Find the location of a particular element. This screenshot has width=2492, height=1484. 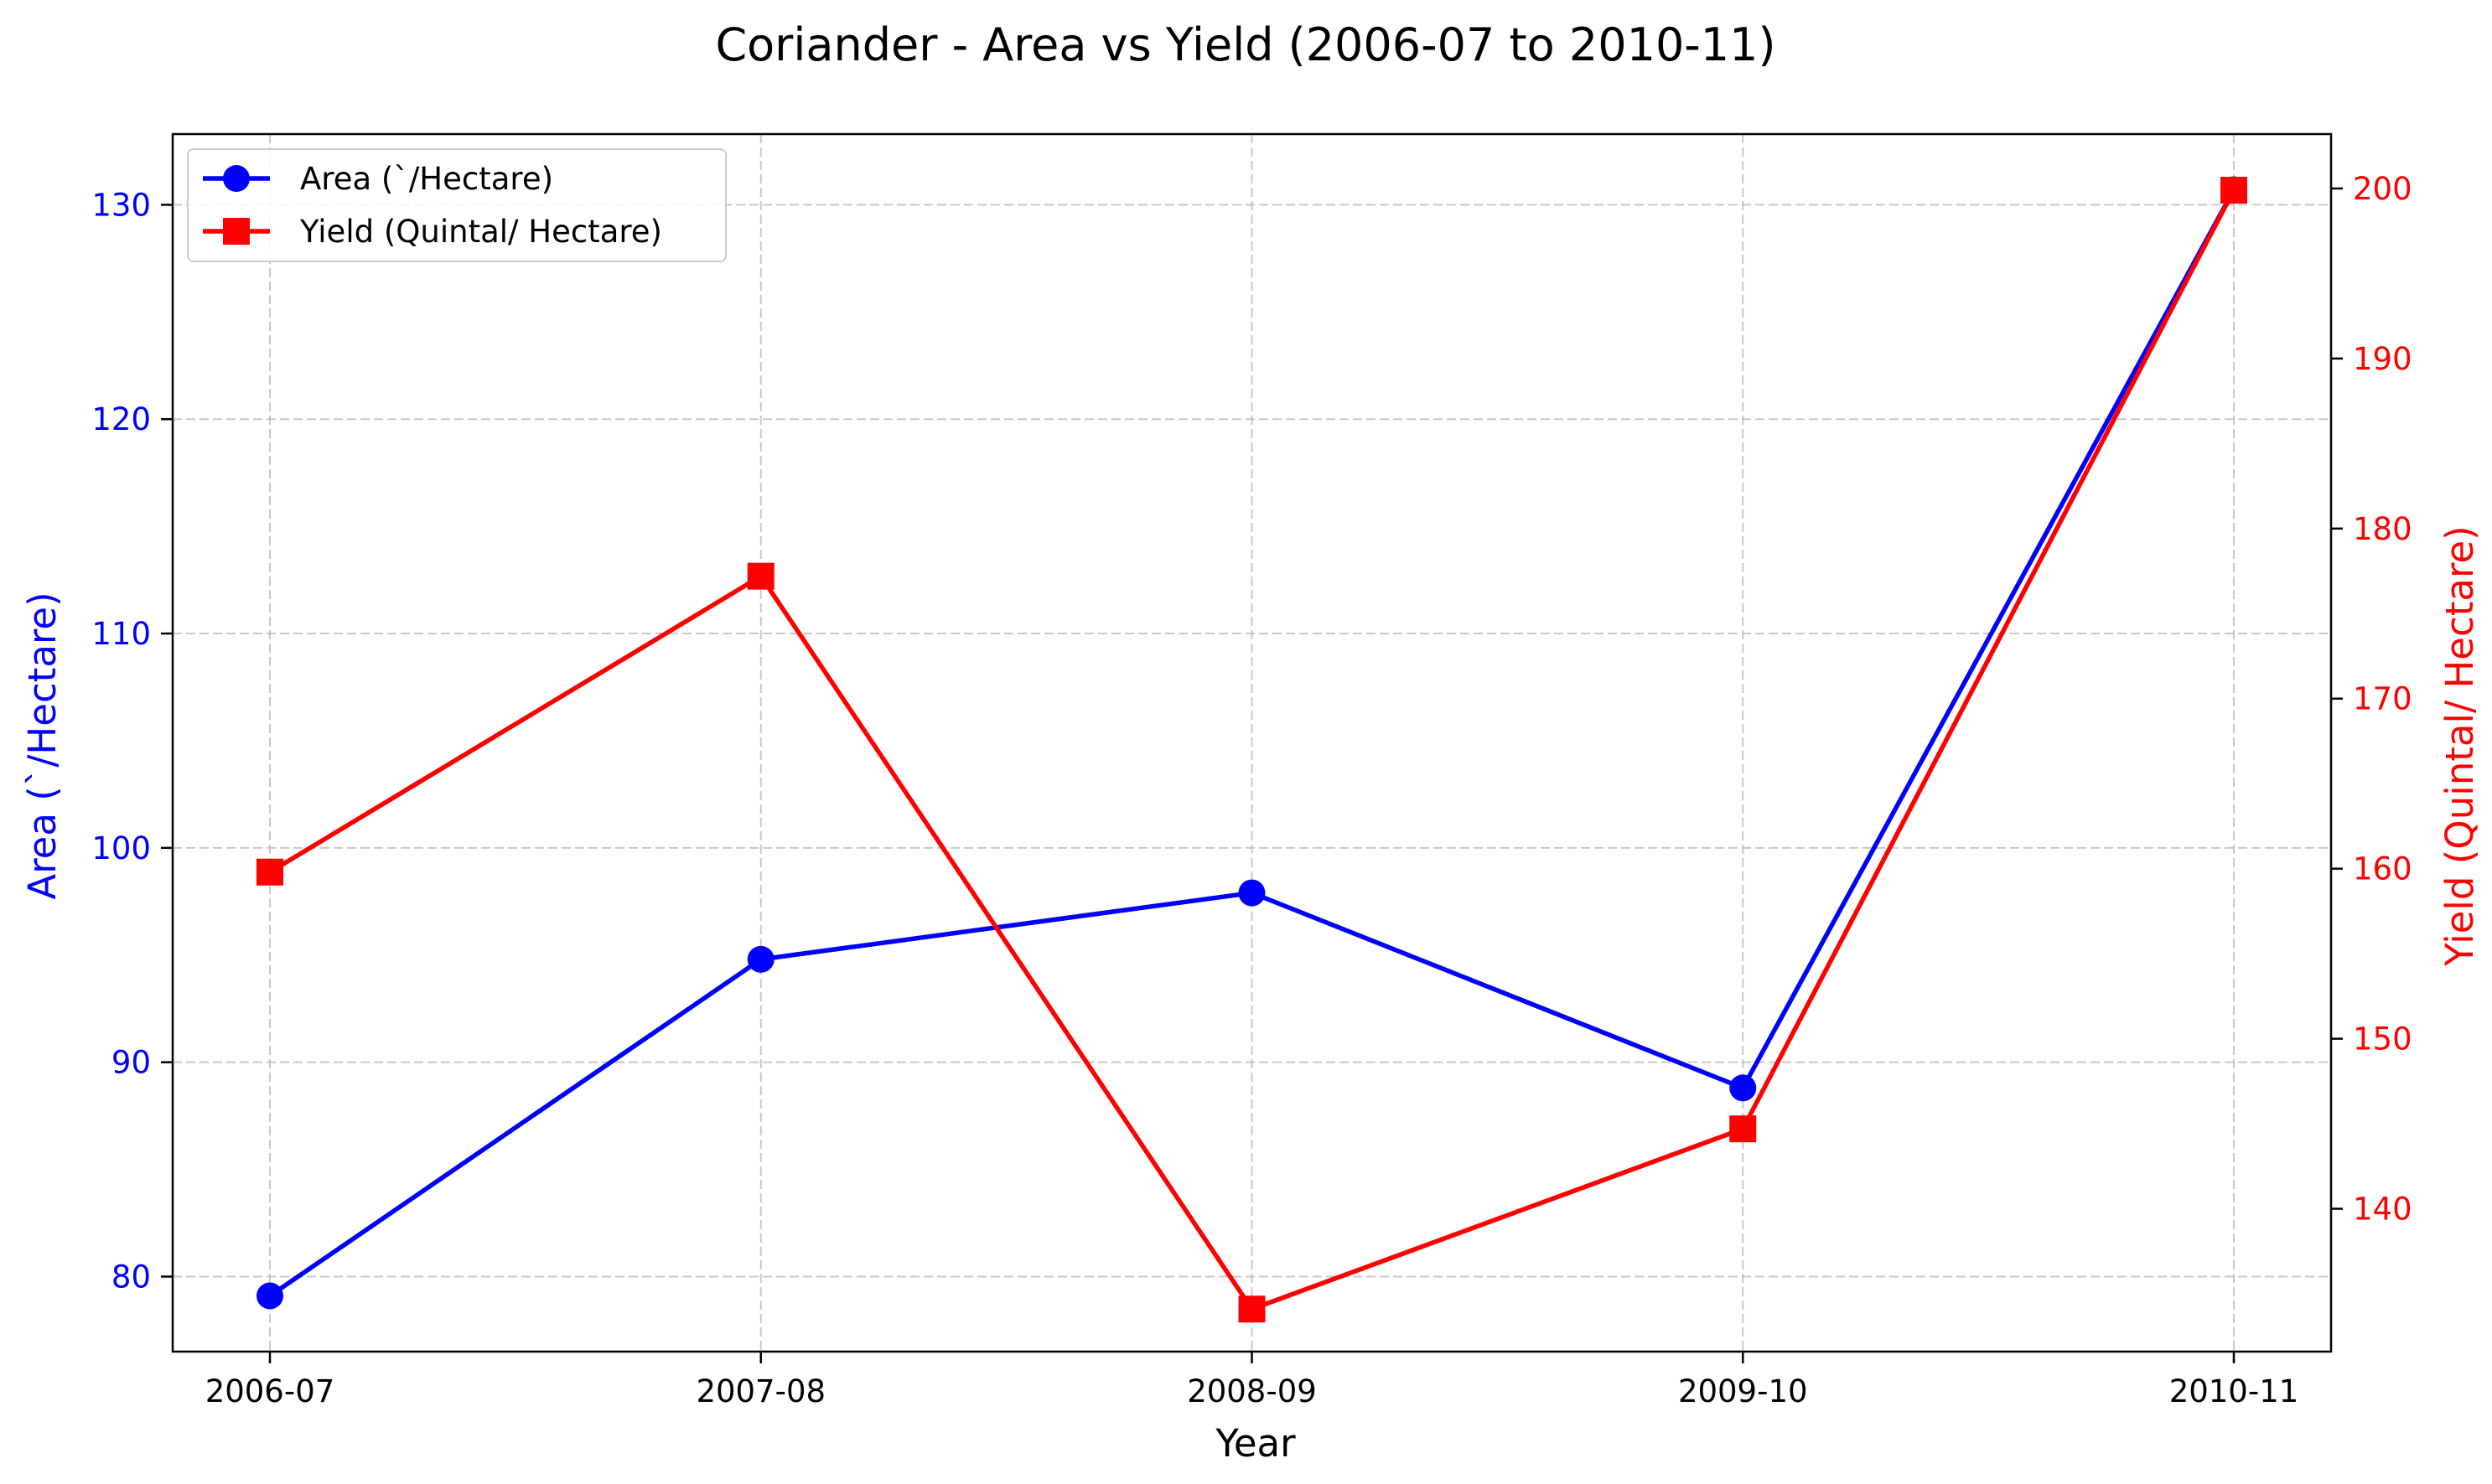

y-tick-label-right: 200 is located at coordinates (2382, 189).